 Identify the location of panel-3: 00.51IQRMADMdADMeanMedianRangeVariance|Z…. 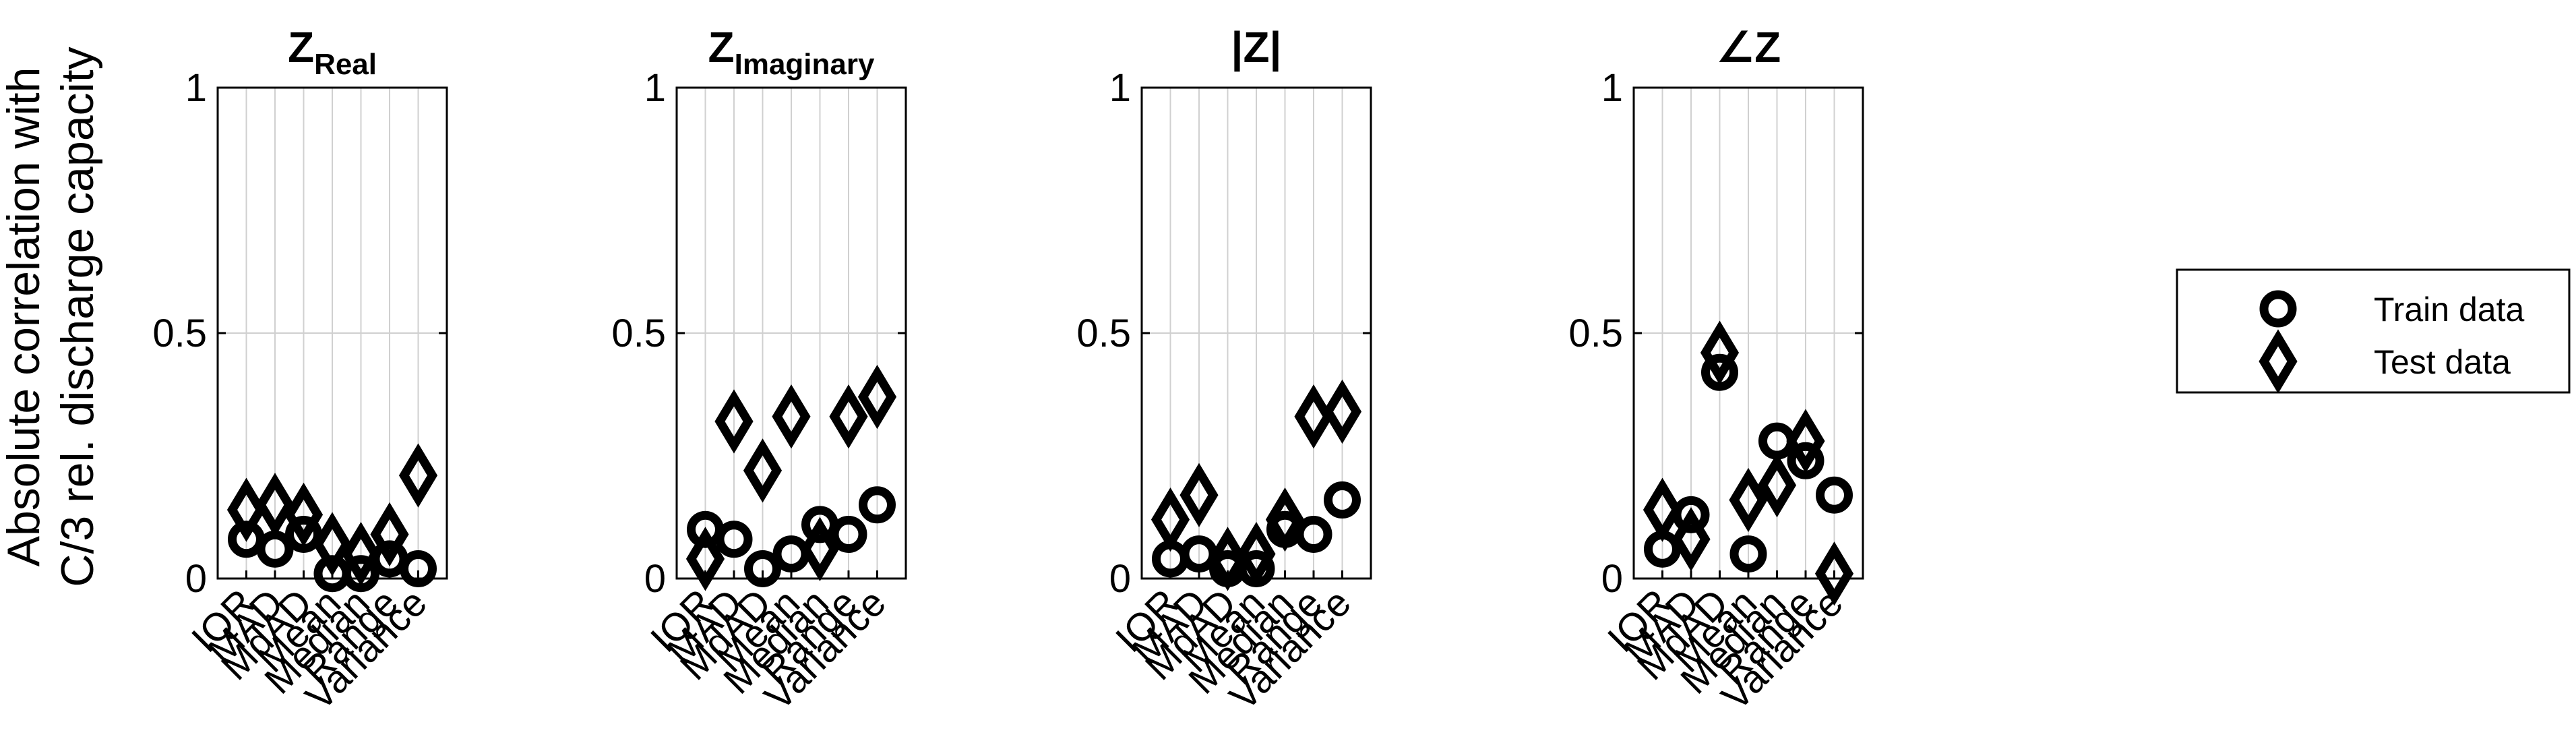
(1224, 371).